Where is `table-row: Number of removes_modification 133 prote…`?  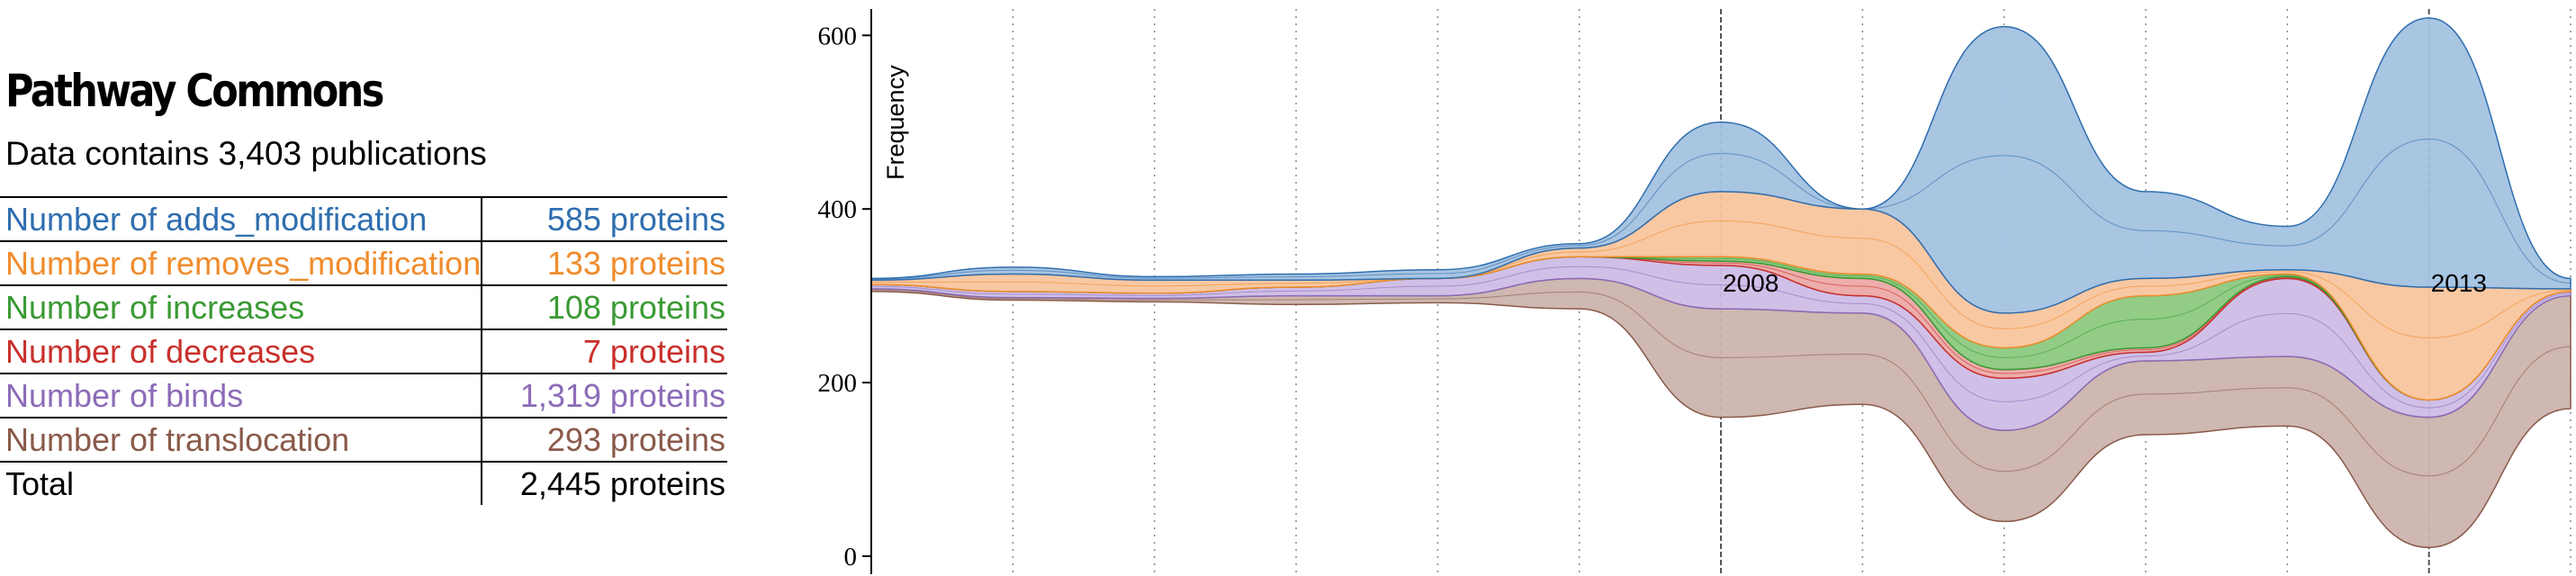
table-row: Number of removes_modification 133 prote… is located at coordinates (363, 263).